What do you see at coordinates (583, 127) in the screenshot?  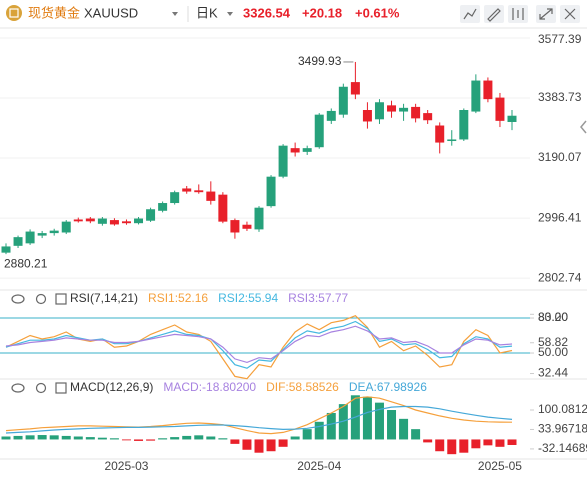 I see `collapse-arrow` at bounding box center [583, 127].